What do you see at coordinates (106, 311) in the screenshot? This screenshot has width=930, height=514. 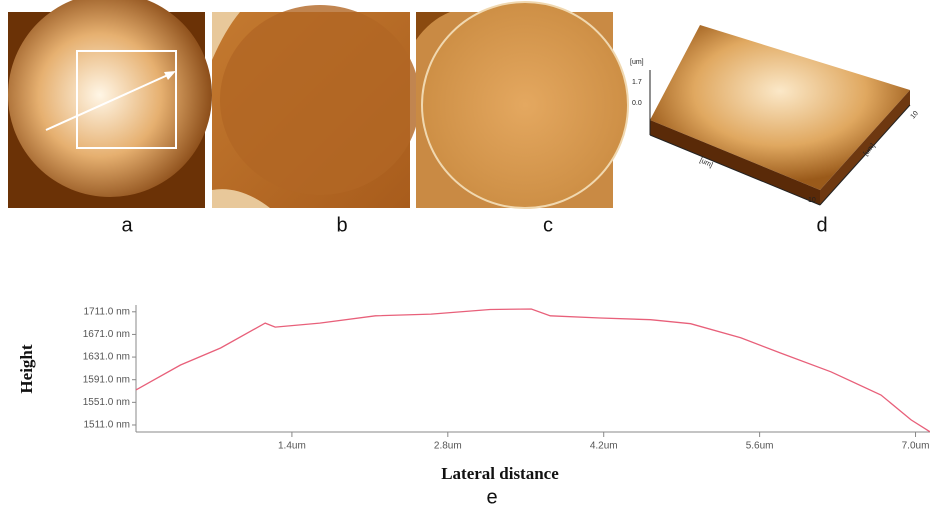 I see `y-tick-label: 1711.0 nm` at bounding box center [106, 311].